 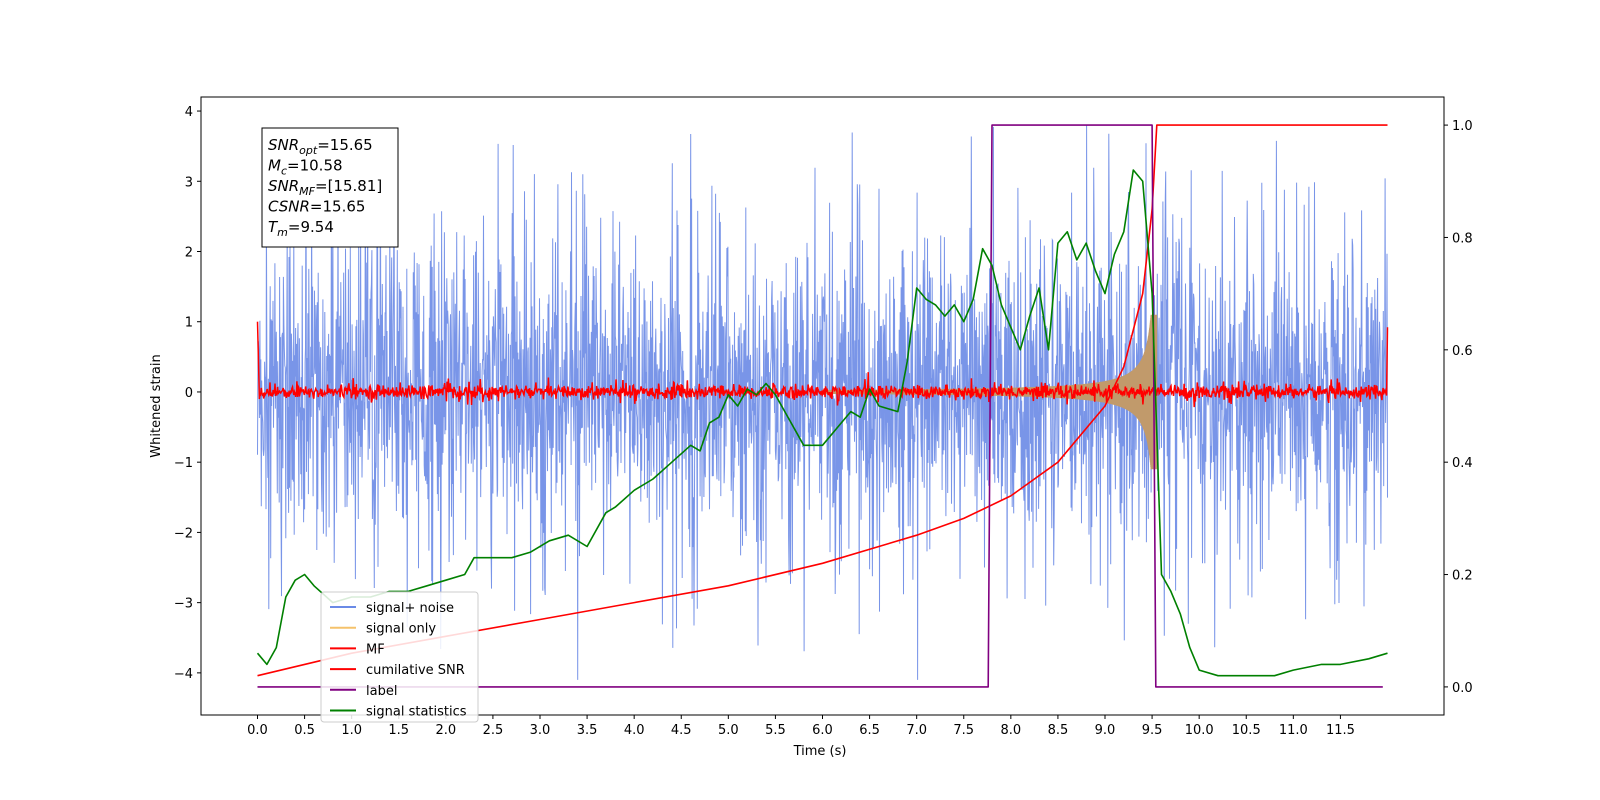 What do you see at coordinates (189, 253) in the screenshot?
I see `y-tick-label: 2` at bounding box center [189, 253].